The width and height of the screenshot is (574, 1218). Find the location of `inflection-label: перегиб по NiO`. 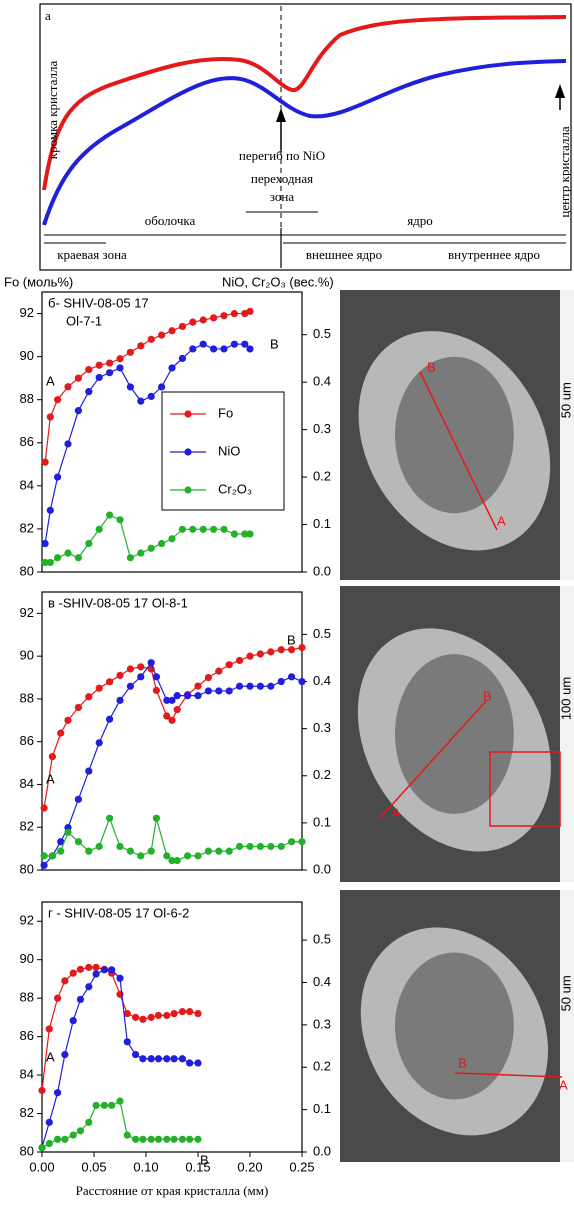

inflection-label: перегиб по NiO is located at coordinates (282, 155).